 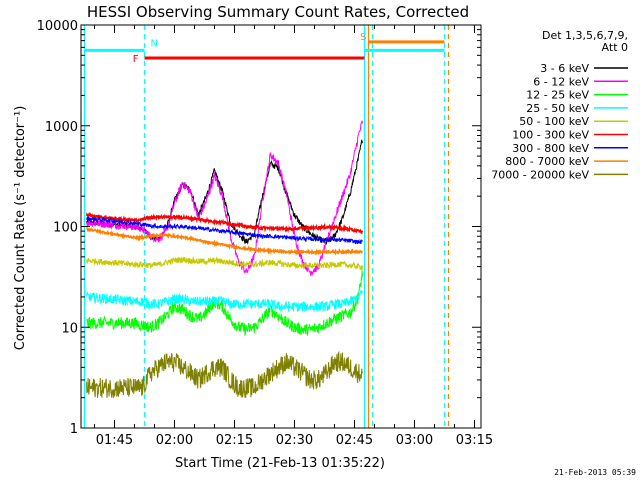 I want to click on x-tick-label-0: 01:45, so click(x=114, y=440).